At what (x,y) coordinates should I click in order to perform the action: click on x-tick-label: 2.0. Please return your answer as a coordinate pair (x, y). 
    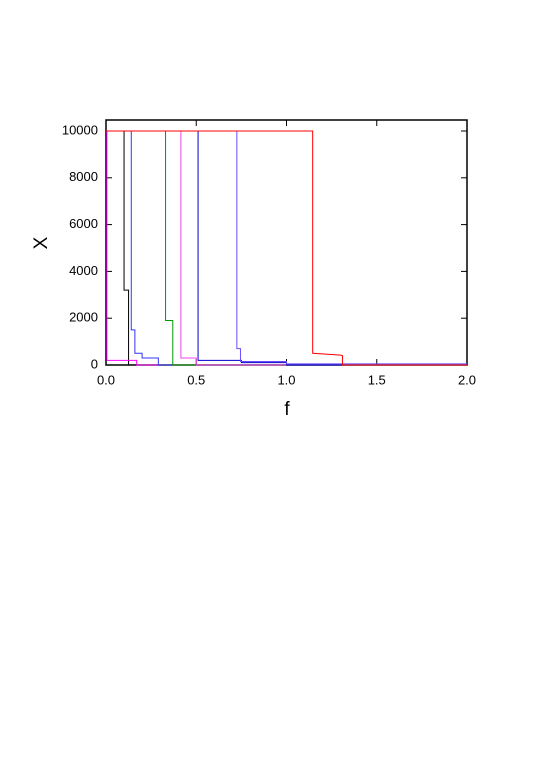
    Looking at the image, I should click on (467, 379).